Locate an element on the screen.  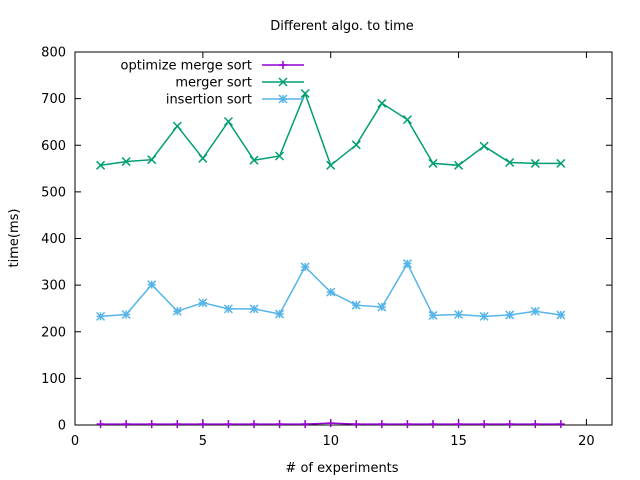
y-axis-label: time(ms) is located at coordinates (14, 238).